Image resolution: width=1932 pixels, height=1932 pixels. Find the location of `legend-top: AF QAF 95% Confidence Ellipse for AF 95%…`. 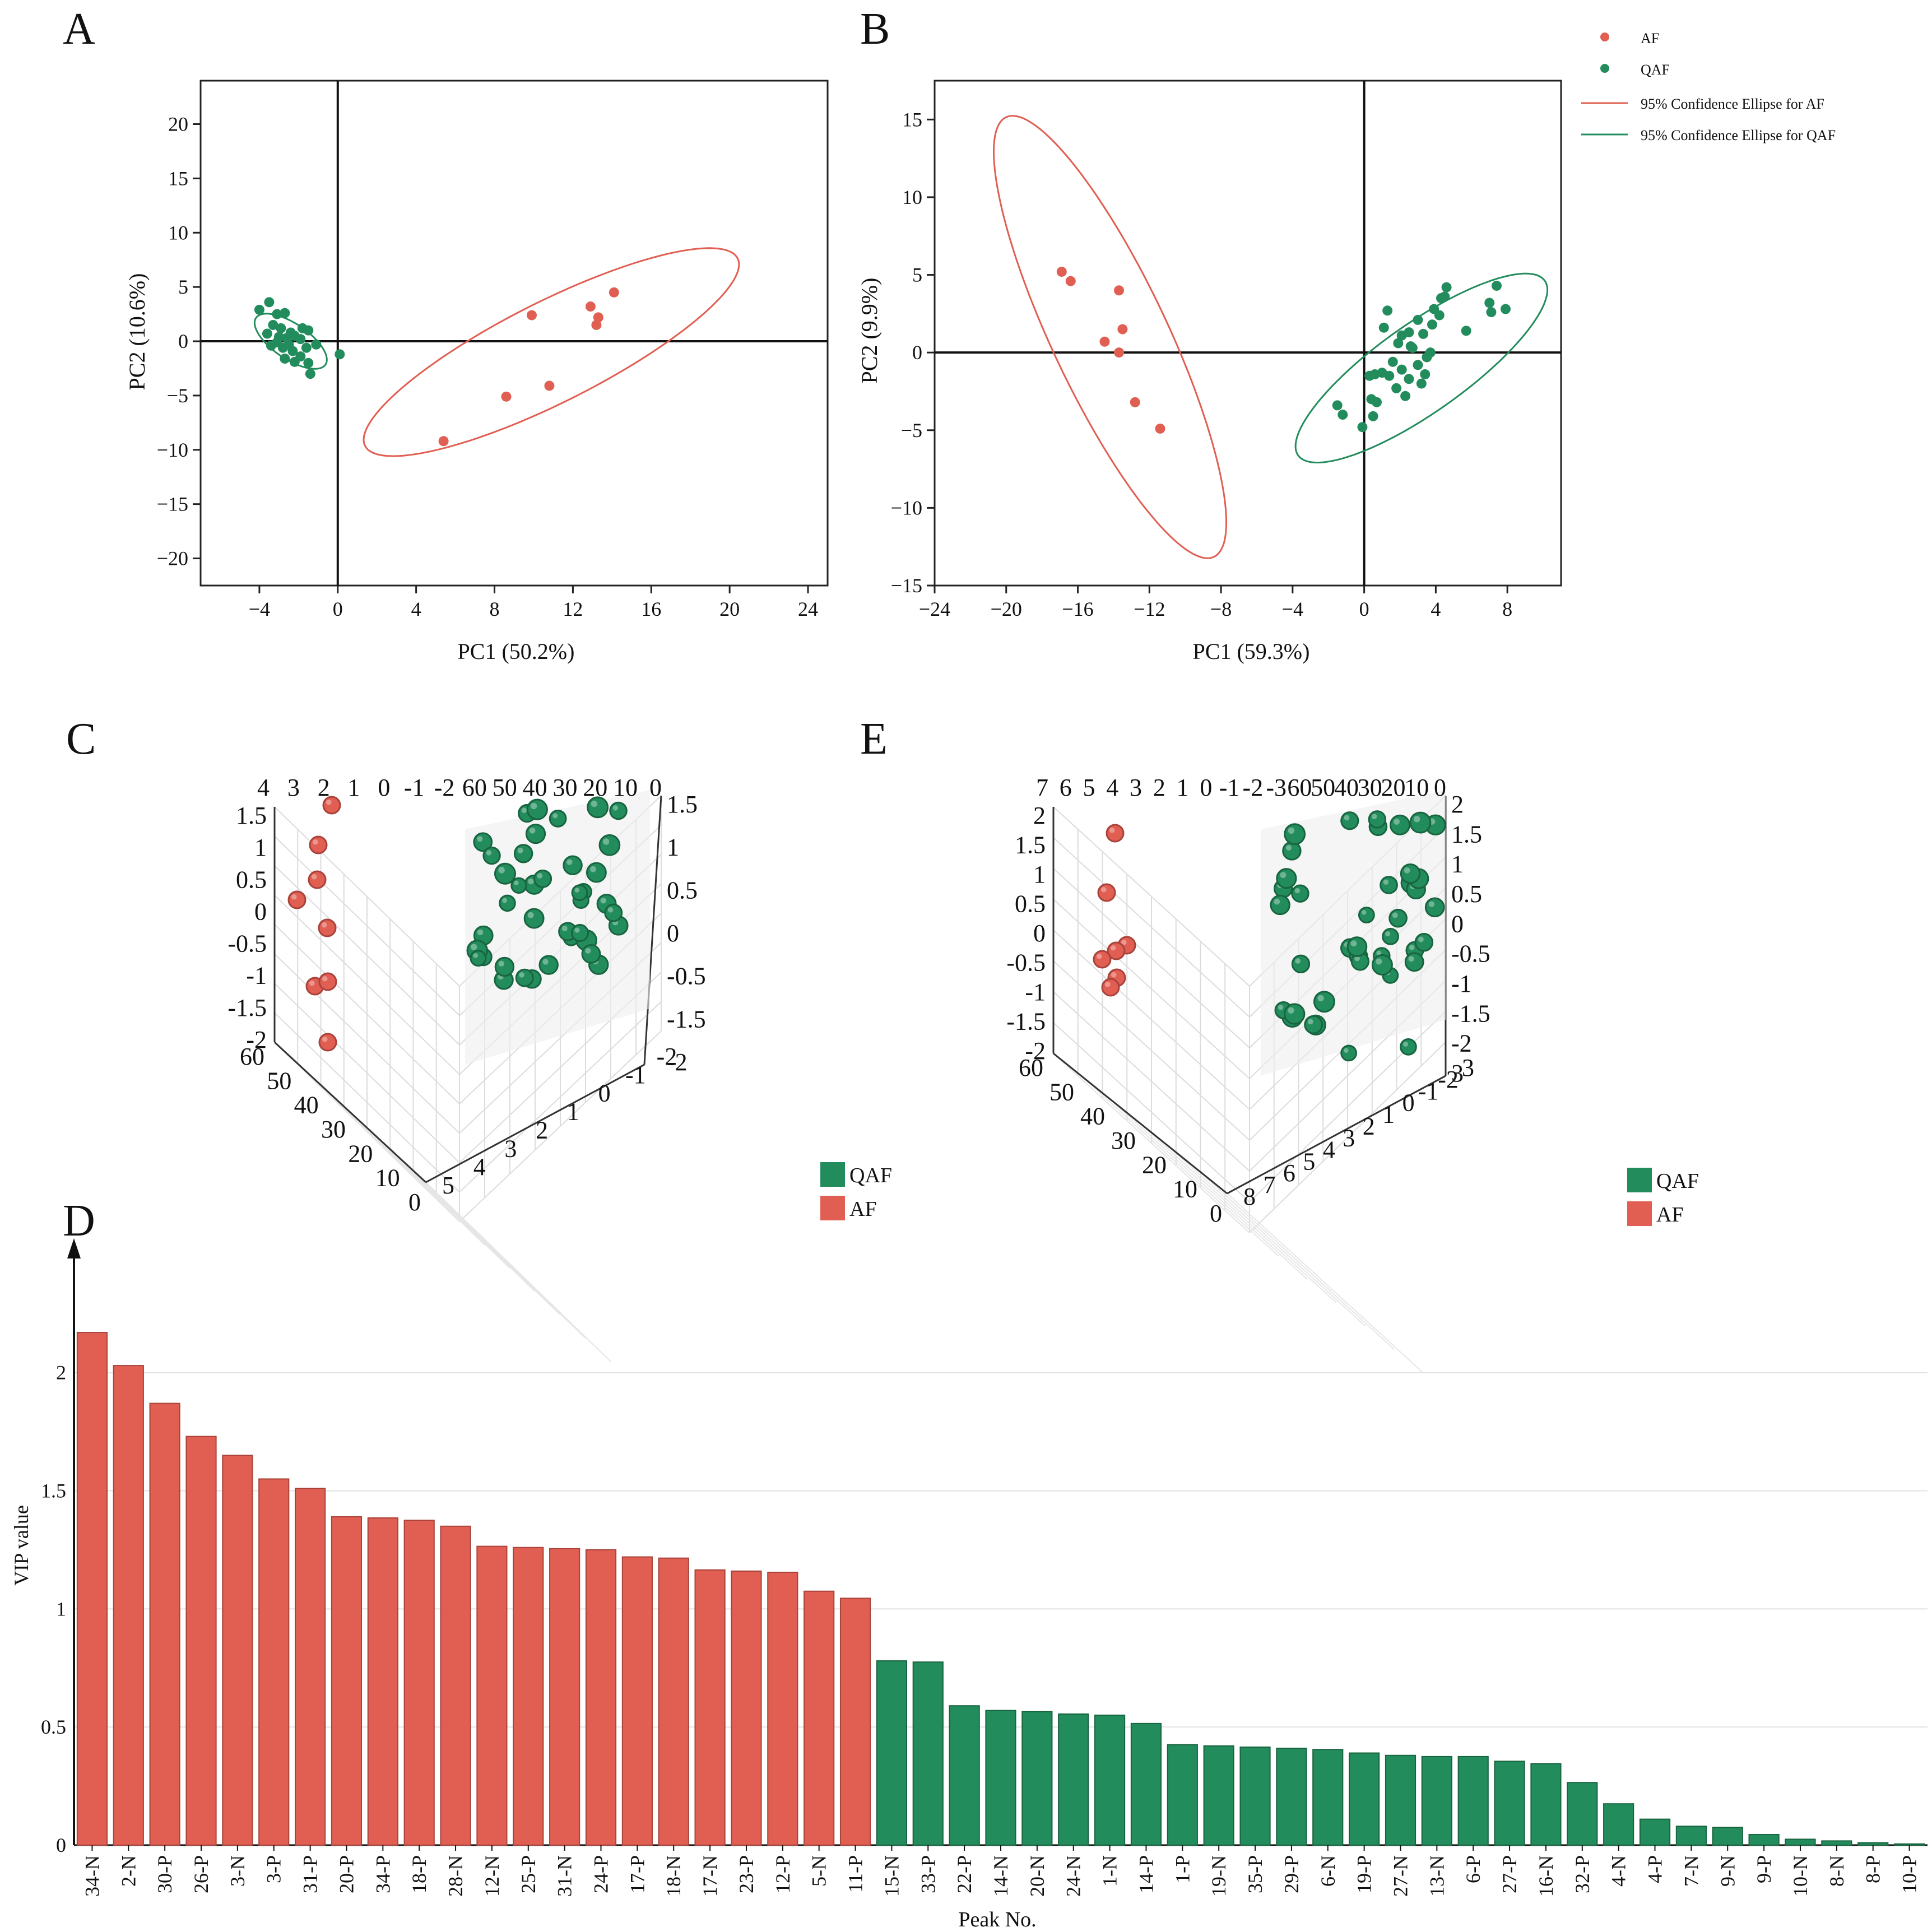

legend-top: AF QAF 95% Confidence Ellipse for AF 95%… is located at coordinates (1709, 86).